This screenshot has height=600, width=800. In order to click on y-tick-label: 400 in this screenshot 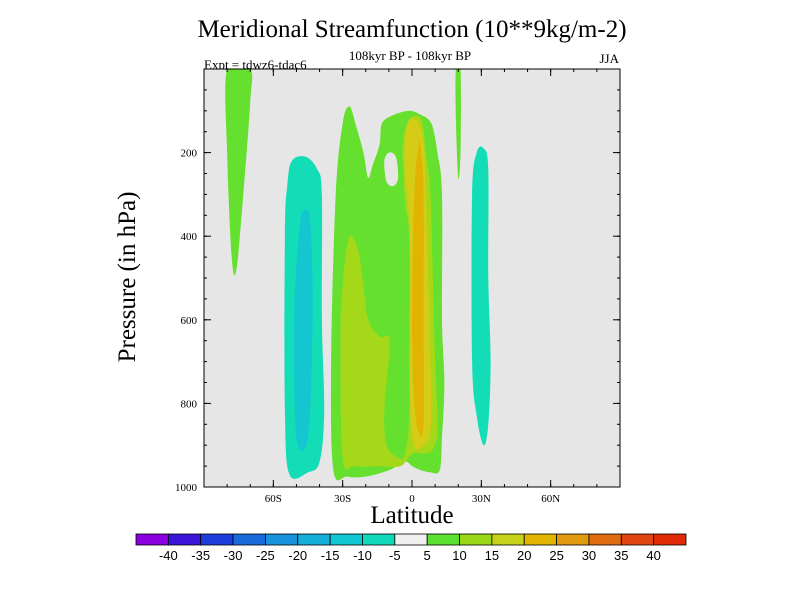, I will do `click(189, 237)`.